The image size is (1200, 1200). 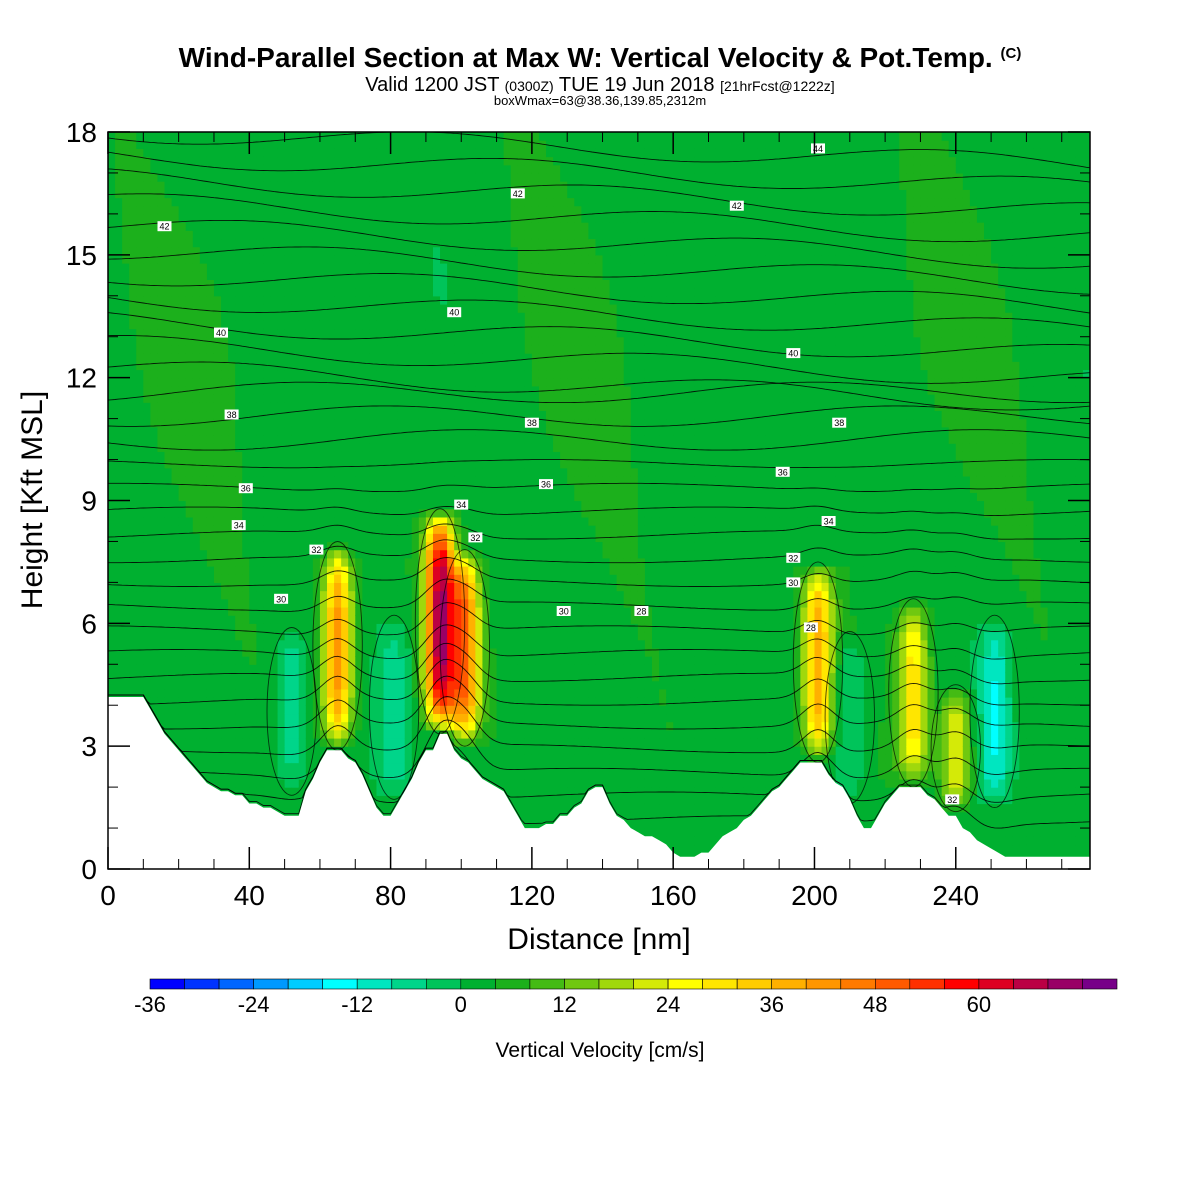 What do you see at coordinates (600, 1050) in the screenshot?
I see `colorbar-label: Vertical Velocity [cm/s]` at bounding box center [600, 1050].